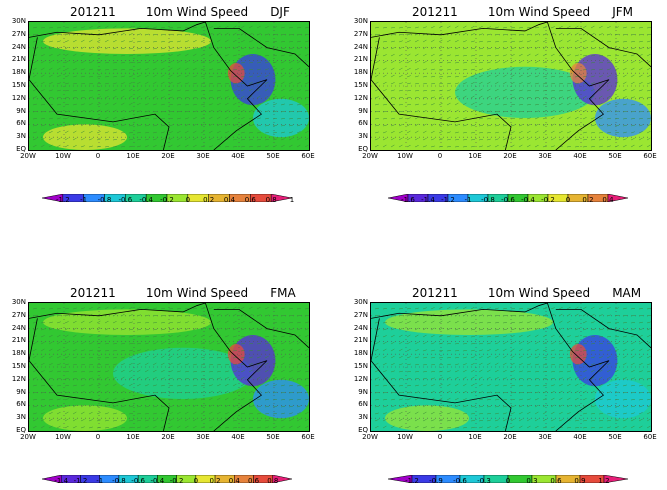 This screenshot has height=490, width=667. What do you see at coordinates (180, 12) in the screenshot?
I see `panel-title: 201211 10m Wind Speed DJF` at bounding box center [180, 12].